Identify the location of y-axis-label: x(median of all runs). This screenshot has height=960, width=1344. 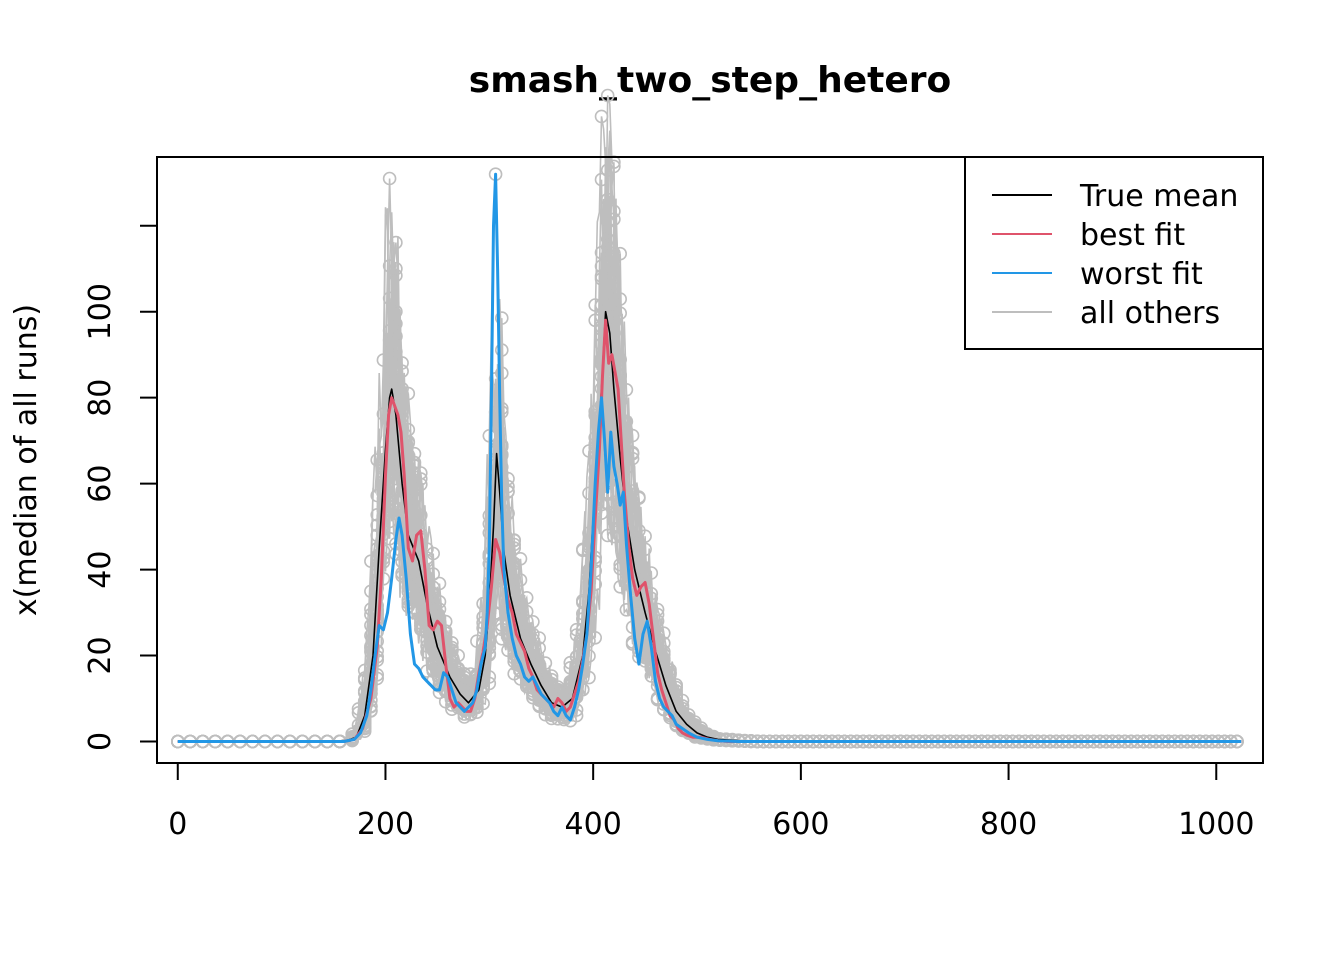
(26, 460).